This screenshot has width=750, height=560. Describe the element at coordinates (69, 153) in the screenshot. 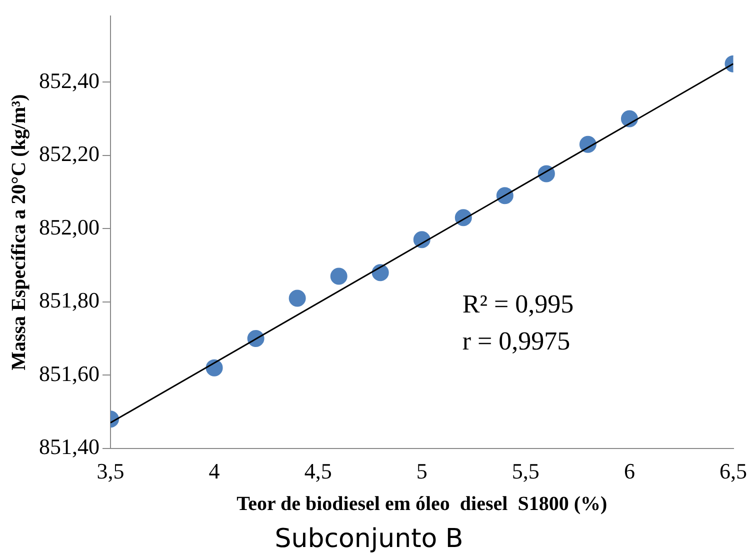

I see `y-tick-label: 852,20` at that location.